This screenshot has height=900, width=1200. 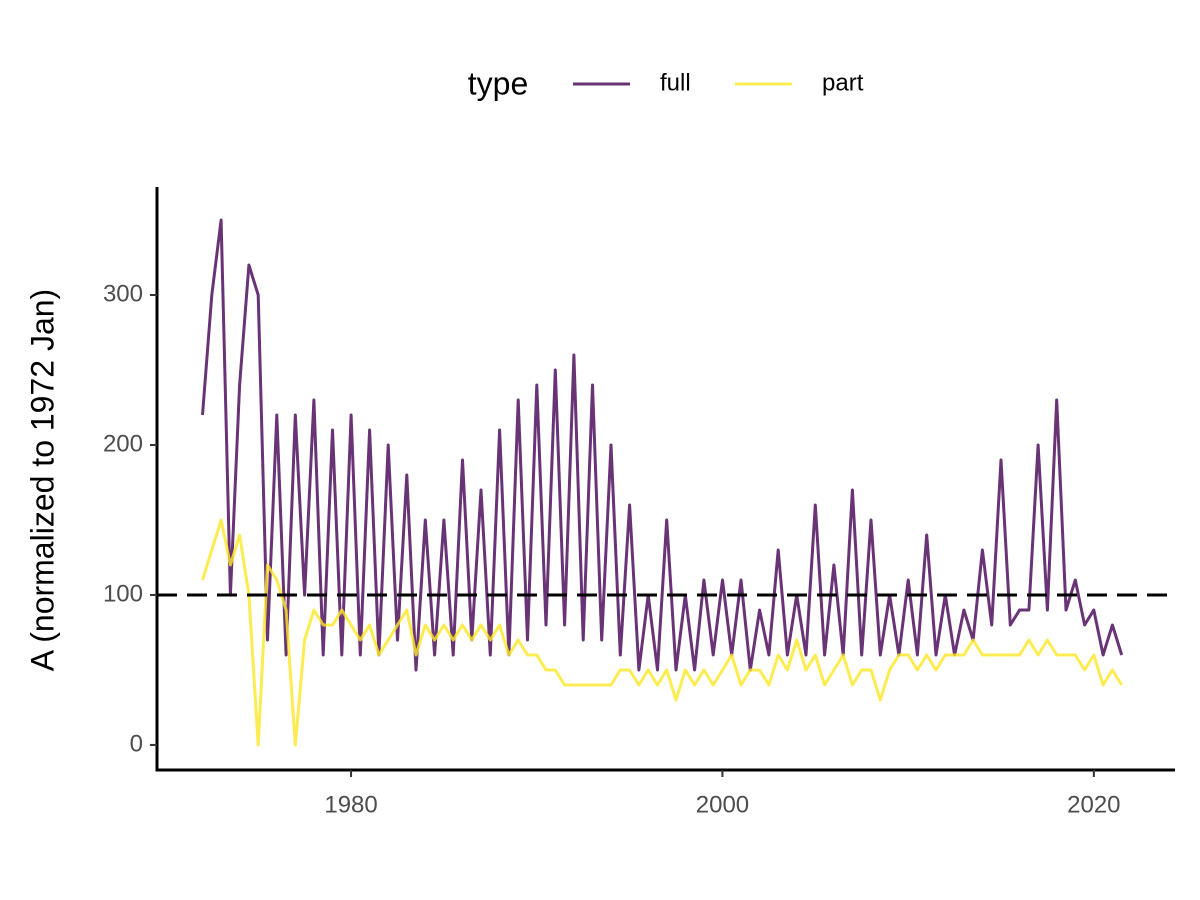 What do you see at coordinates (123, 293) in the screenshot?
I see `y-tick-label: 300` at bounding box center [123, 293].